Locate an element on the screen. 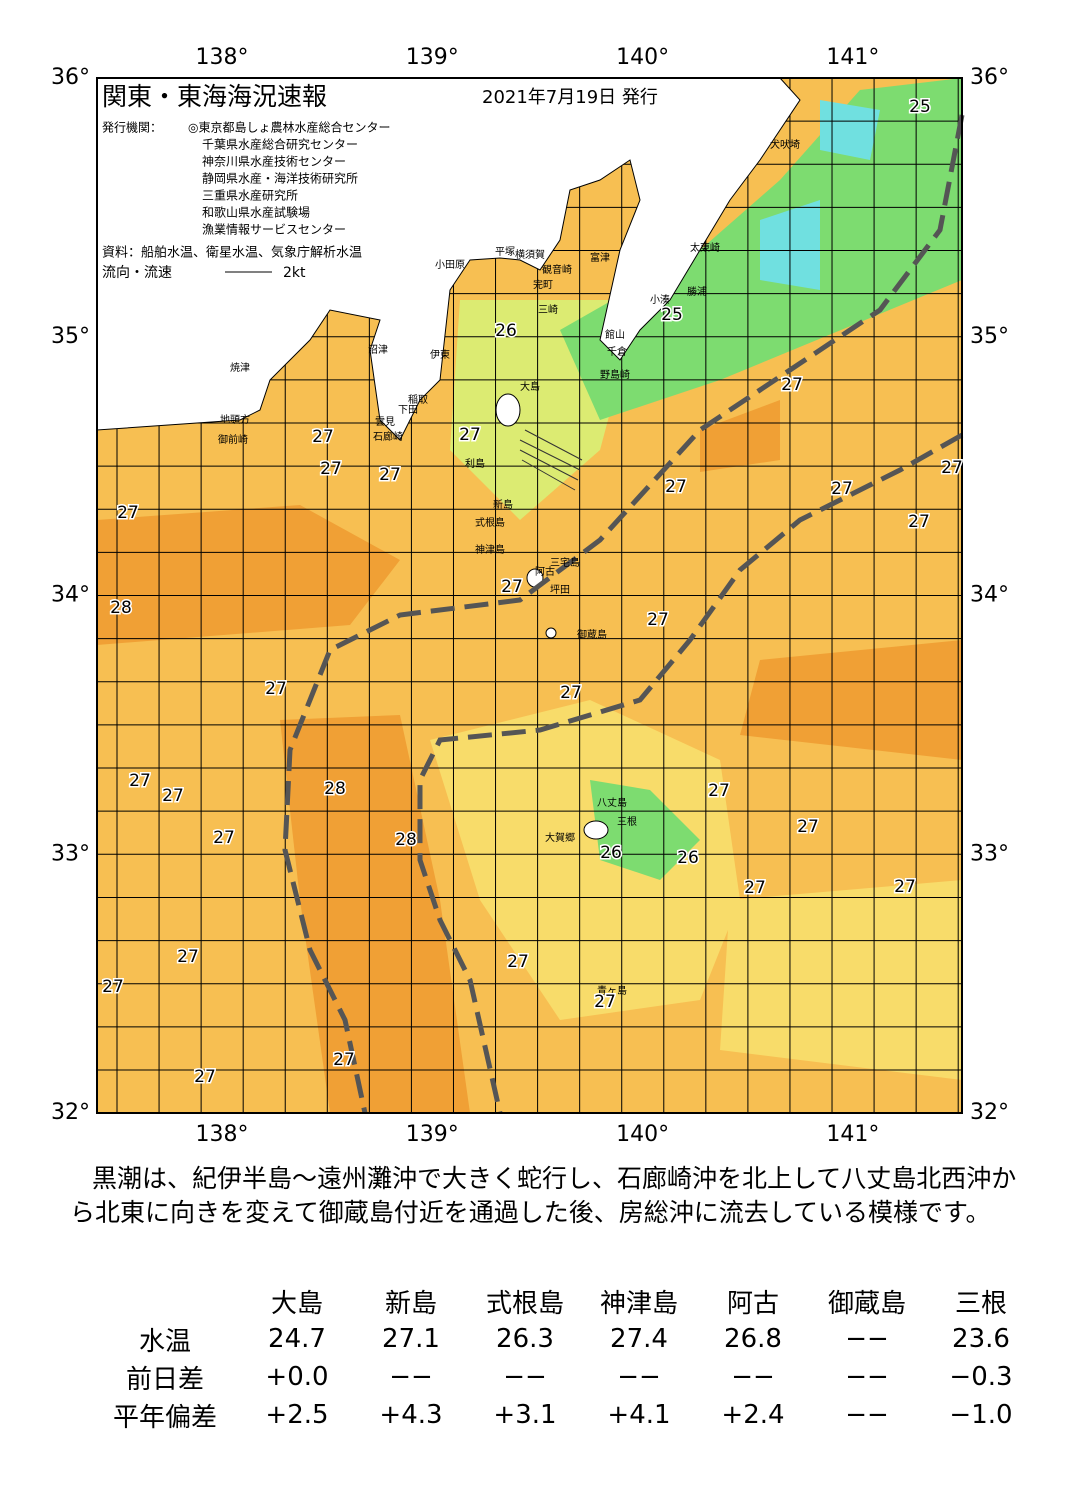 Image resolution: width=1065 pixels, height=1505 pixels. temperature-label: 25 is located at coordinates (672, 315).